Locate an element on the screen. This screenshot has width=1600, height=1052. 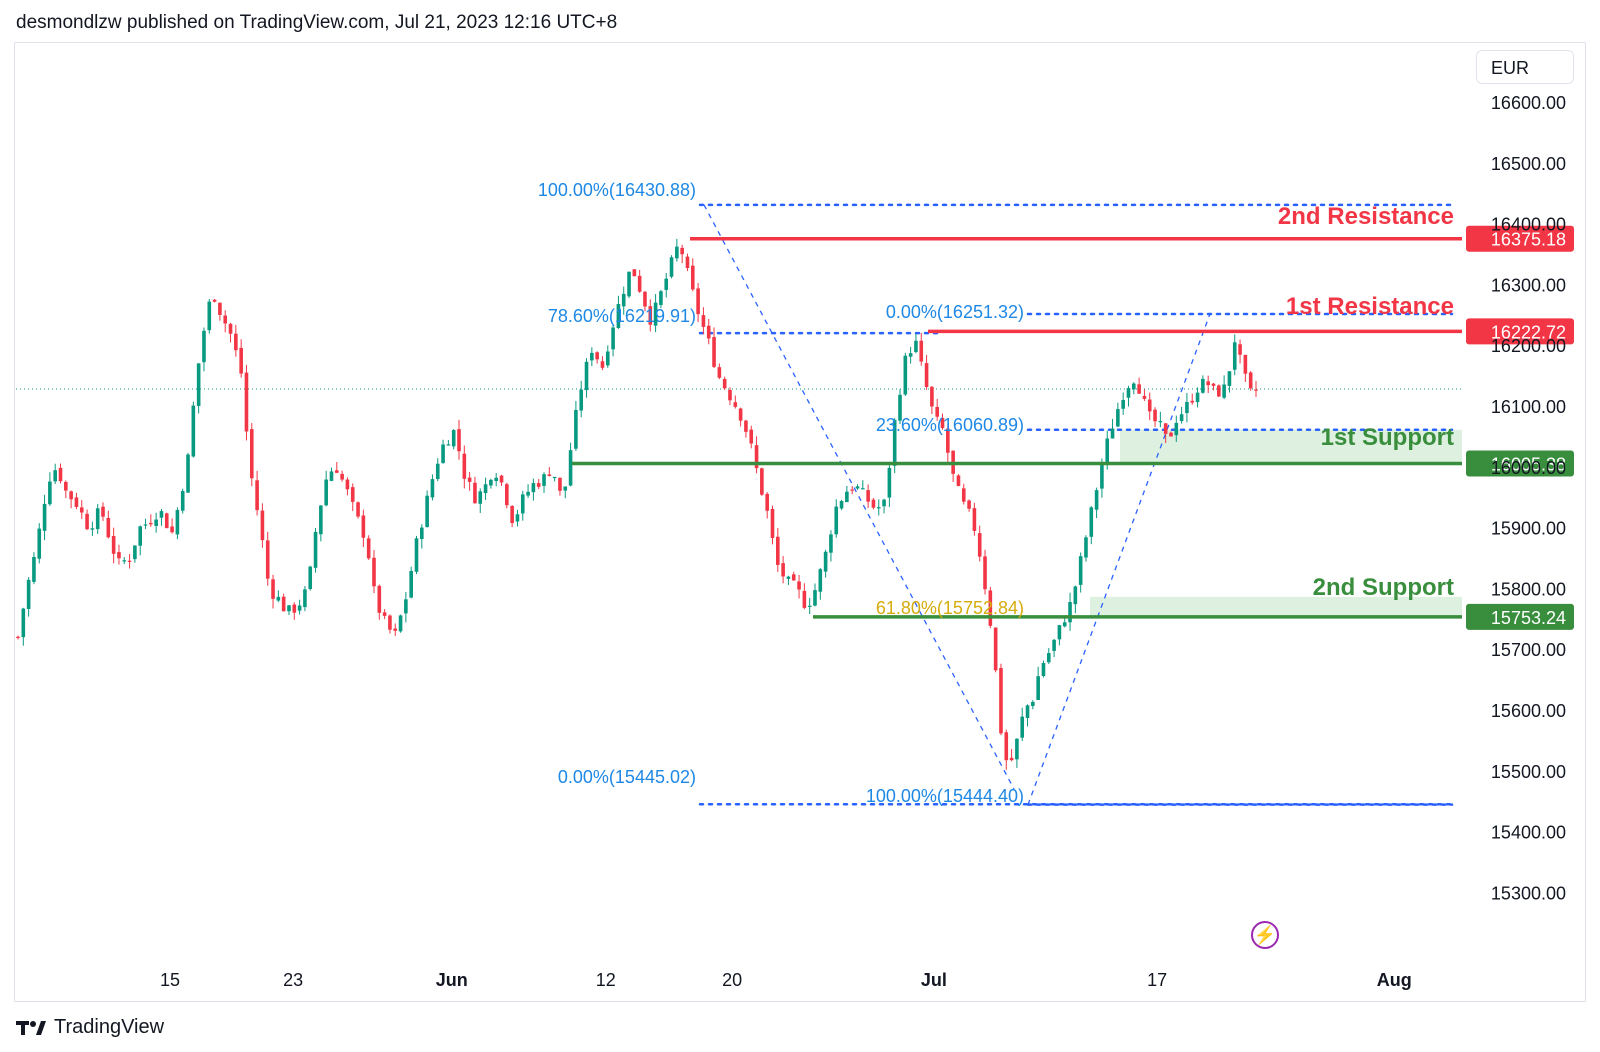
fib-label: 0.00%(16251.32) is located at coordinates (955, 312).